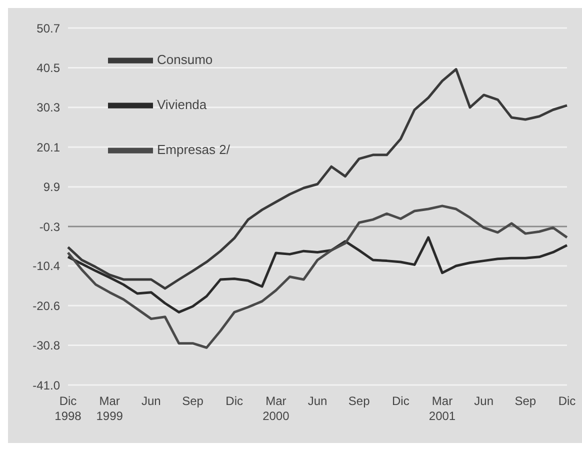 The image size is (582, 451). I want to click on y-tick-label: -41.0, so click(46, 385).